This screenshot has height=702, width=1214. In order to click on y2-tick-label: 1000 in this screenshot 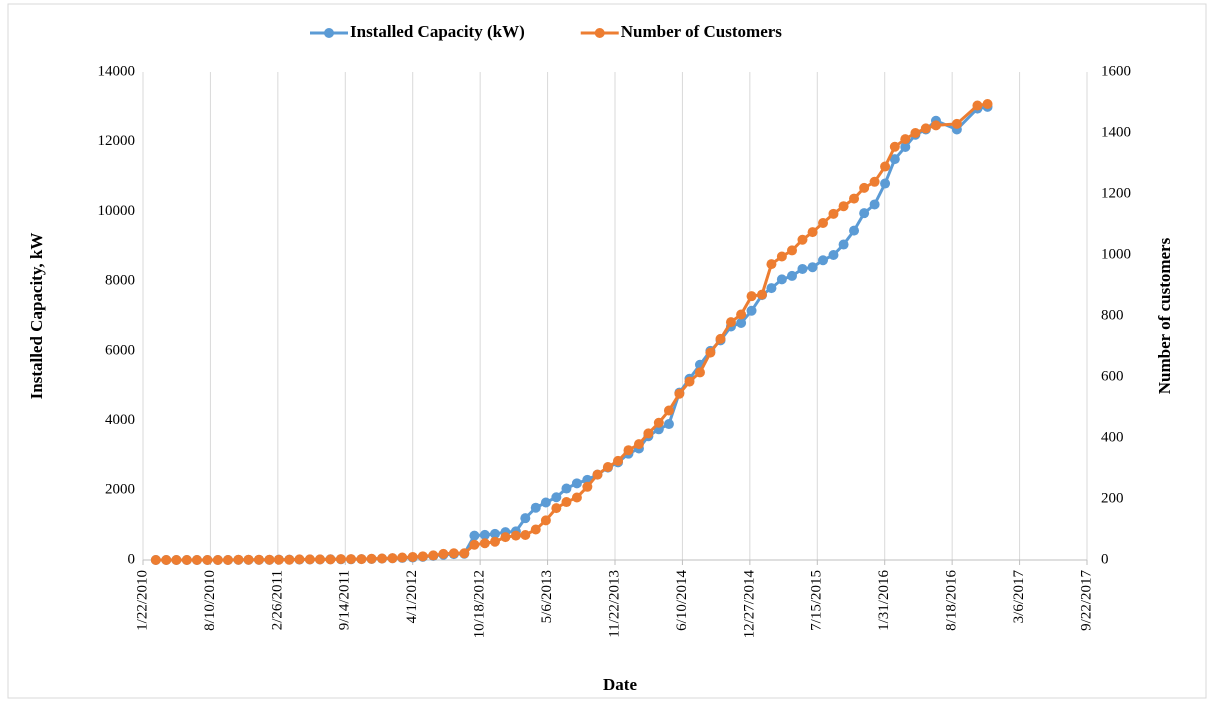, I will do `click(1116, 254)`.